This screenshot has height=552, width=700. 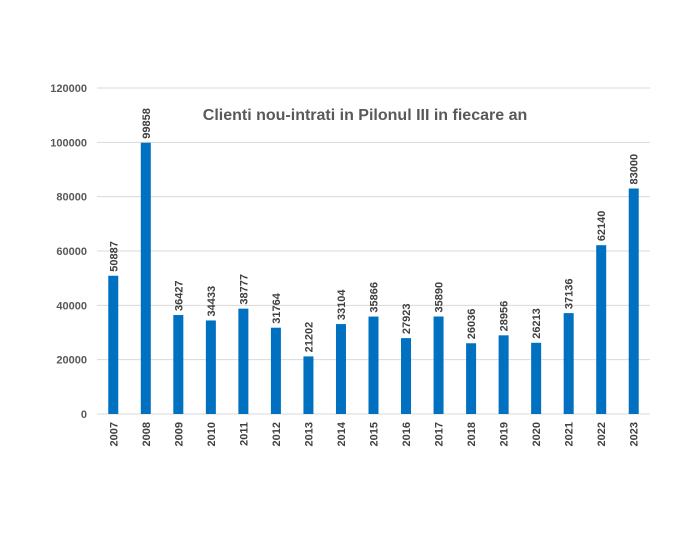 What do you see at coordinates (505, 316) in the screenshot?
I see `data-label: 28956` at bounding box center [505, 316].